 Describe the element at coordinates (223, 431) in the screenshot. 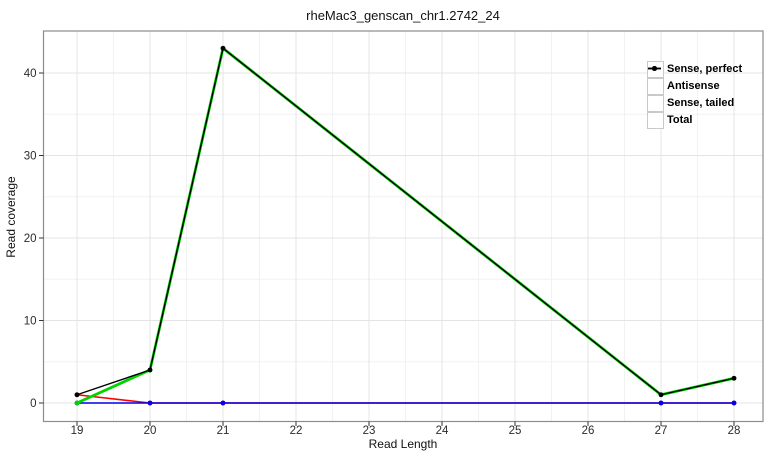

I see `x-tick-label: 21` at that location.